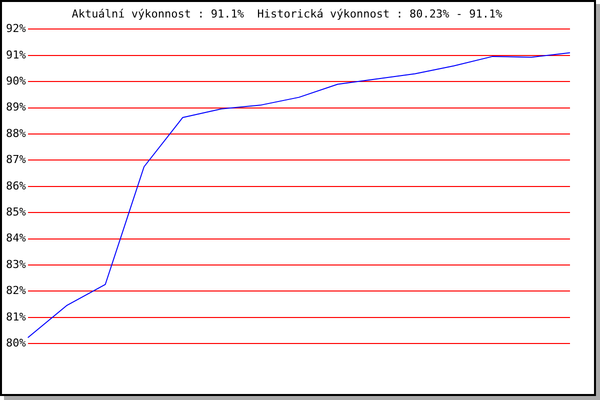 The image size is (600, 400). What do you see at coordinates (16, 264) in the screenshot?
I see `y-tick-label: 83%` at bounding box center [16, 264].